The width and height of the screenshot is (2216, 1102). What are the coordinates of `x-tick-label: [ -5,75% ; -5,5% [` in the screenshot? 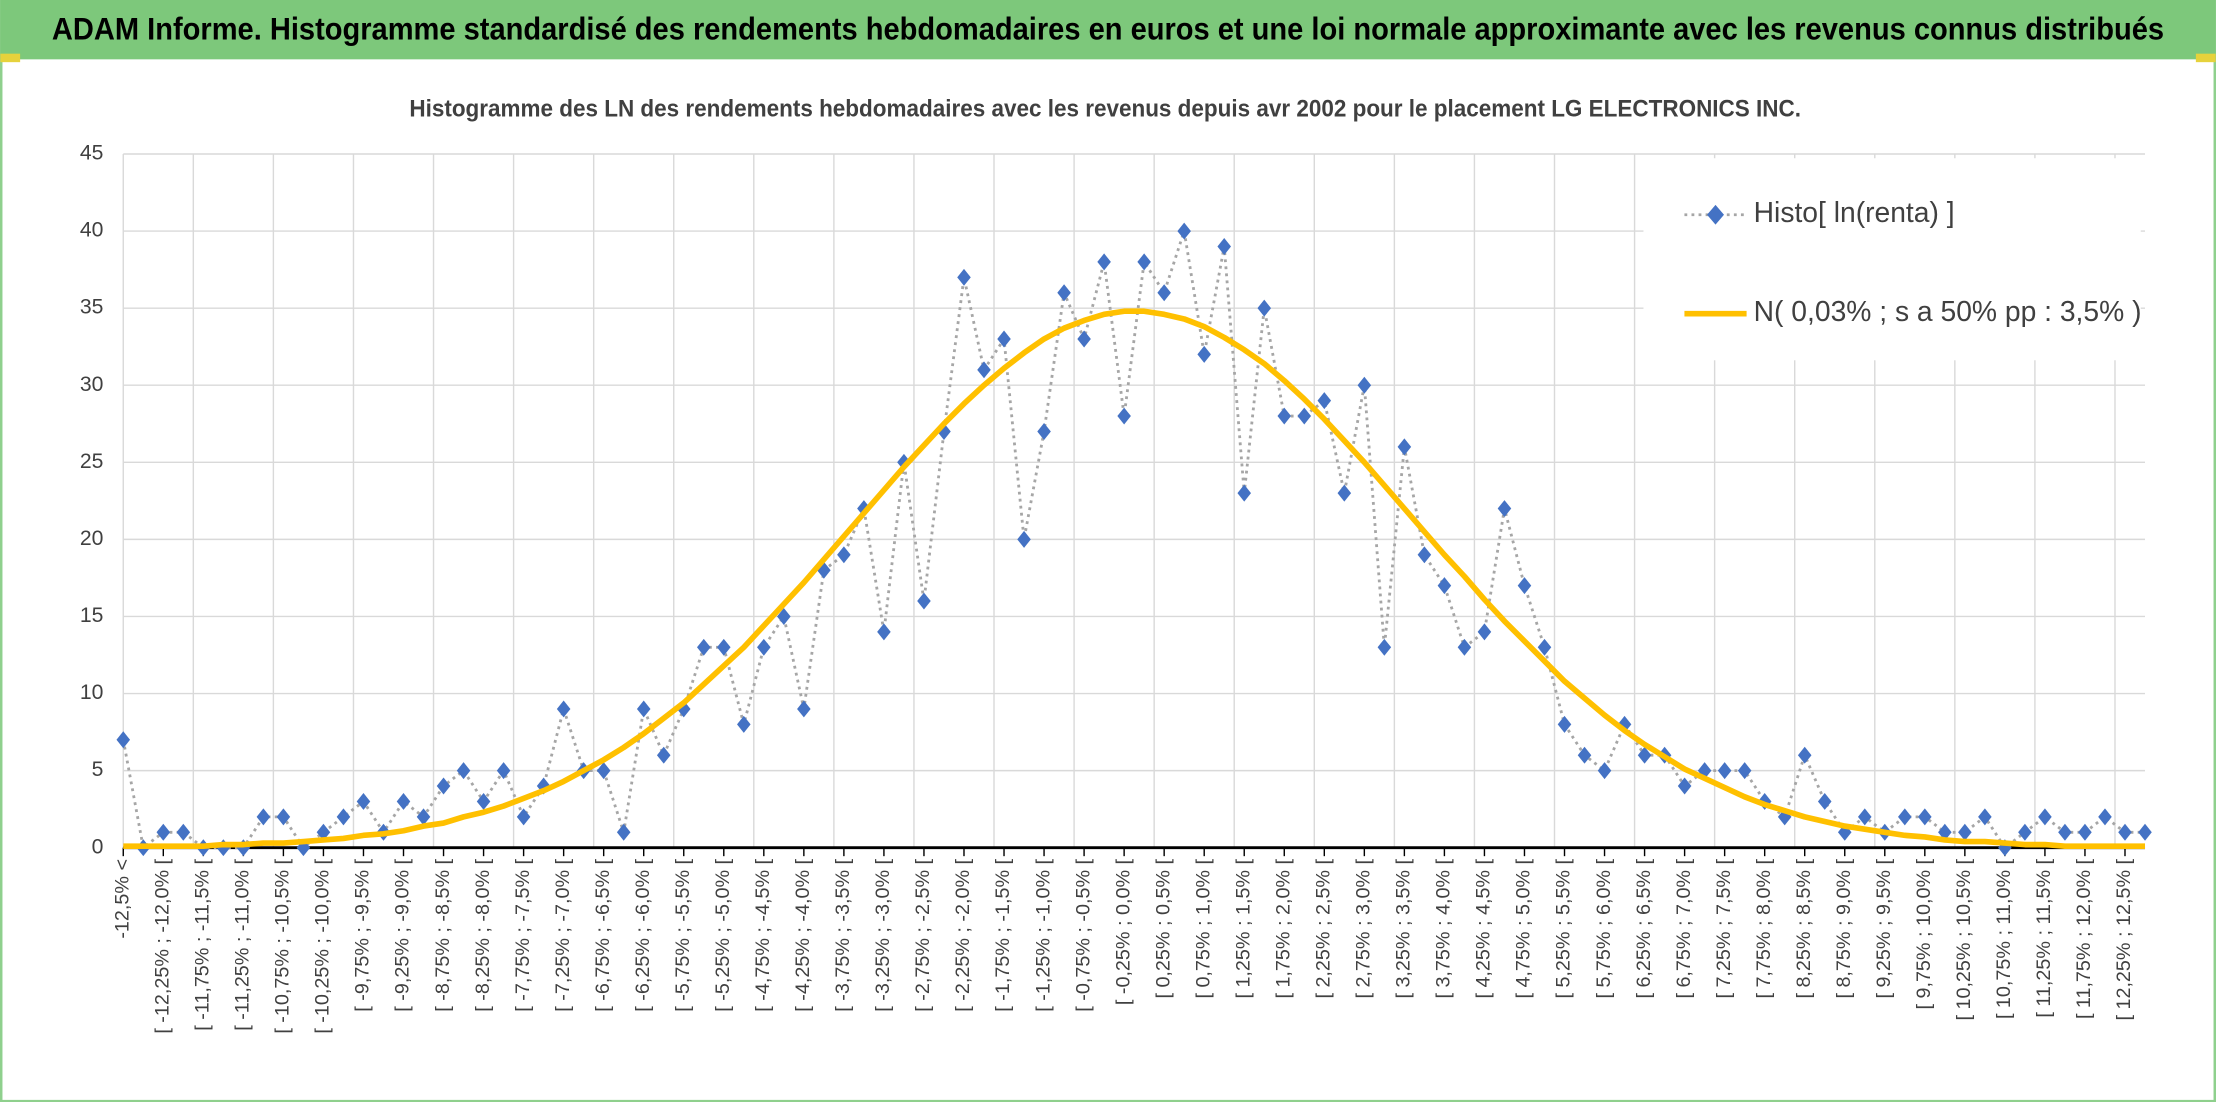 It's located at (683, 934).